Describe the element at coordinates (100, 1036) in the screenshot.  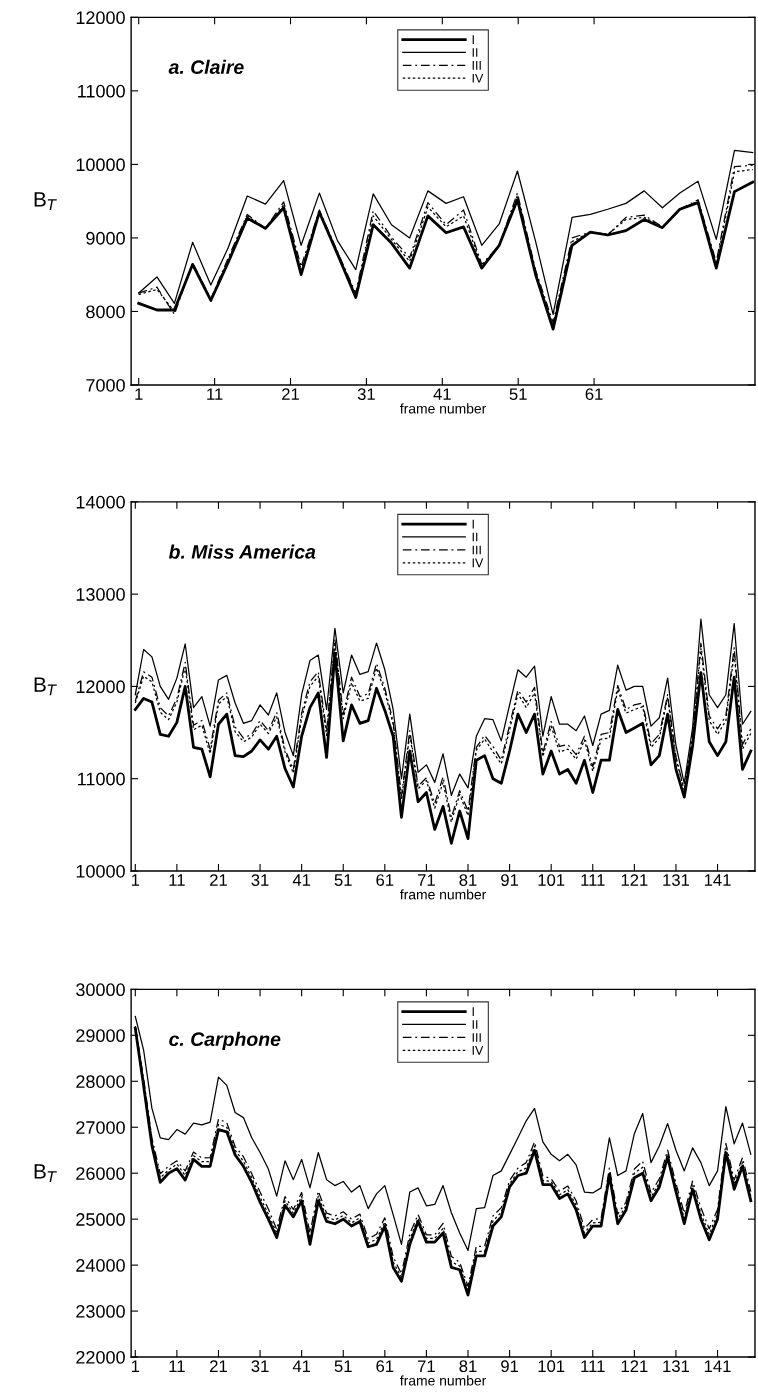
I see `y-tick-label: 29000` at that location.